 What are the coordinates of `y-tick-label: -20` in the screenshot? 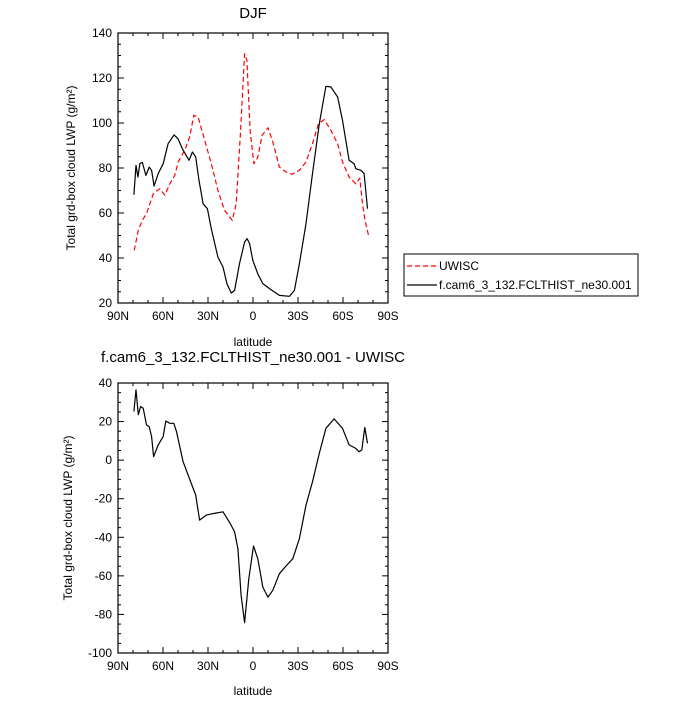 It's located at (104, 499).